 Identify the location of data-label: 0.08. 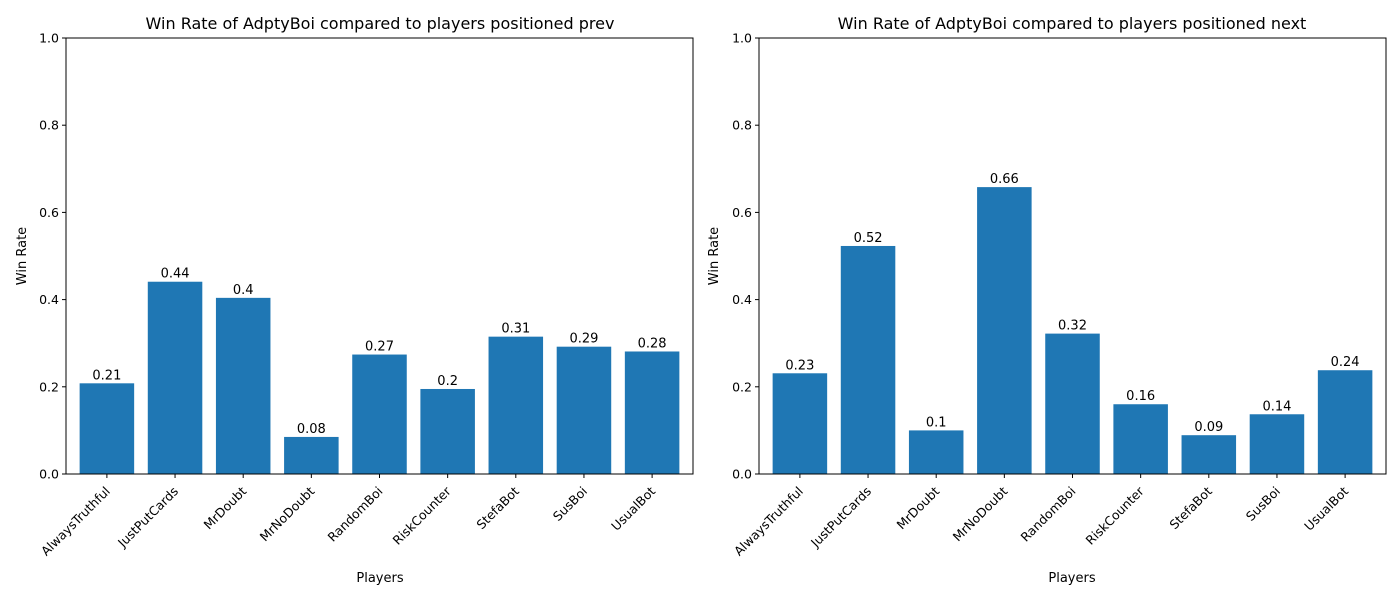
(311, 429).